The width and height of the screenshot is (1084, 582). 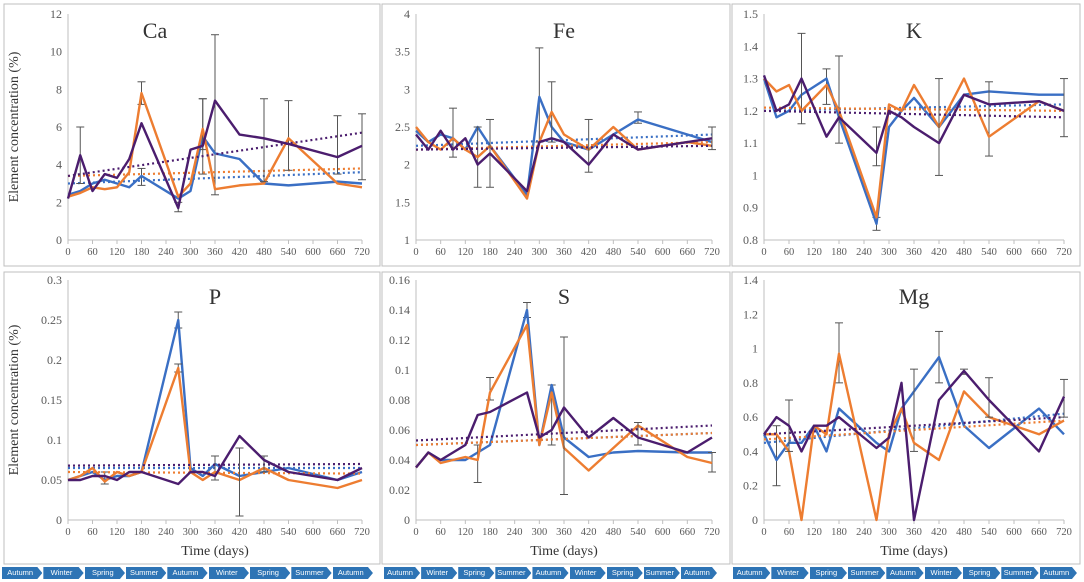 What do you see at coordinates (59, 165) in the screenshot?
I see `y-tick-label: 4` at bounding box center [59, 165].